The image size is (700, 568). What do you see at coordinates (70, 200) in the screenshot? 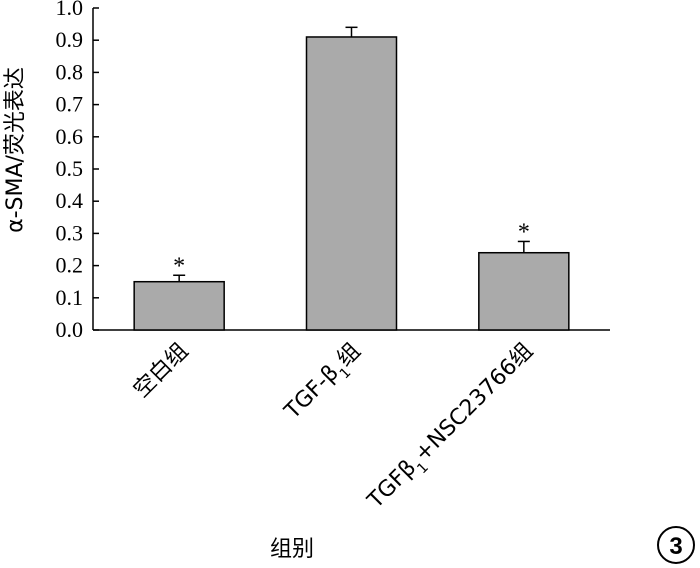
I see `y-tick-label: 0.4` at bounding box center [70, 200].